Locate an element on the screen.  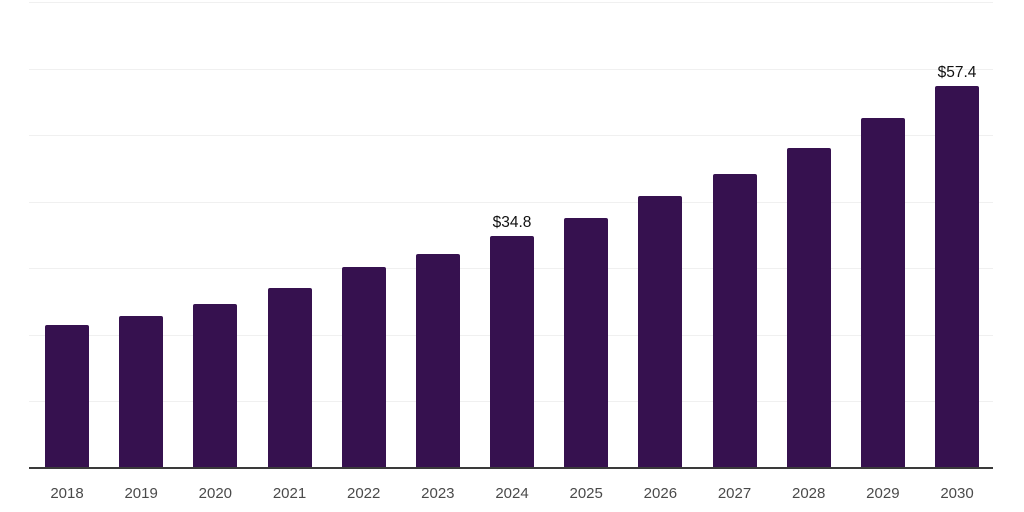
x-tick-2025: 2025 is located at coordinates (586, 493).